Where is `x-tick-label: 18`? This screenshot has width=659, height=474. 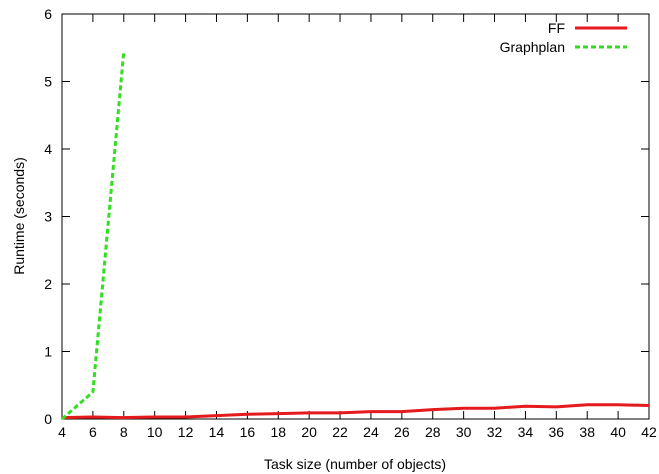
x-tick-label: 18 is located at coordinates (278, 432).